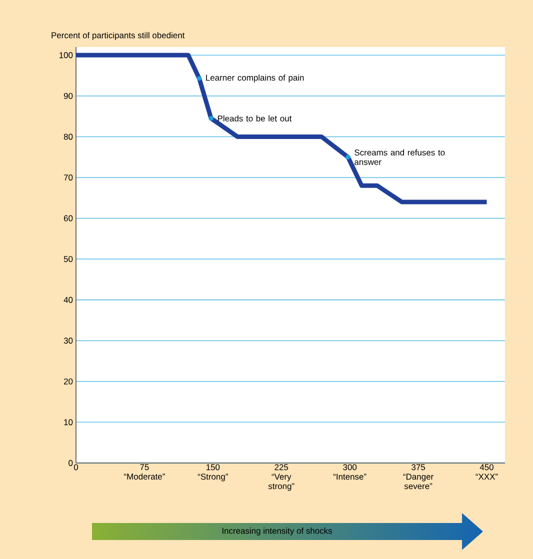  Describe the element at coordinates (68, 259) in the screenshot. I see `y-tick-label: 50` at that location.